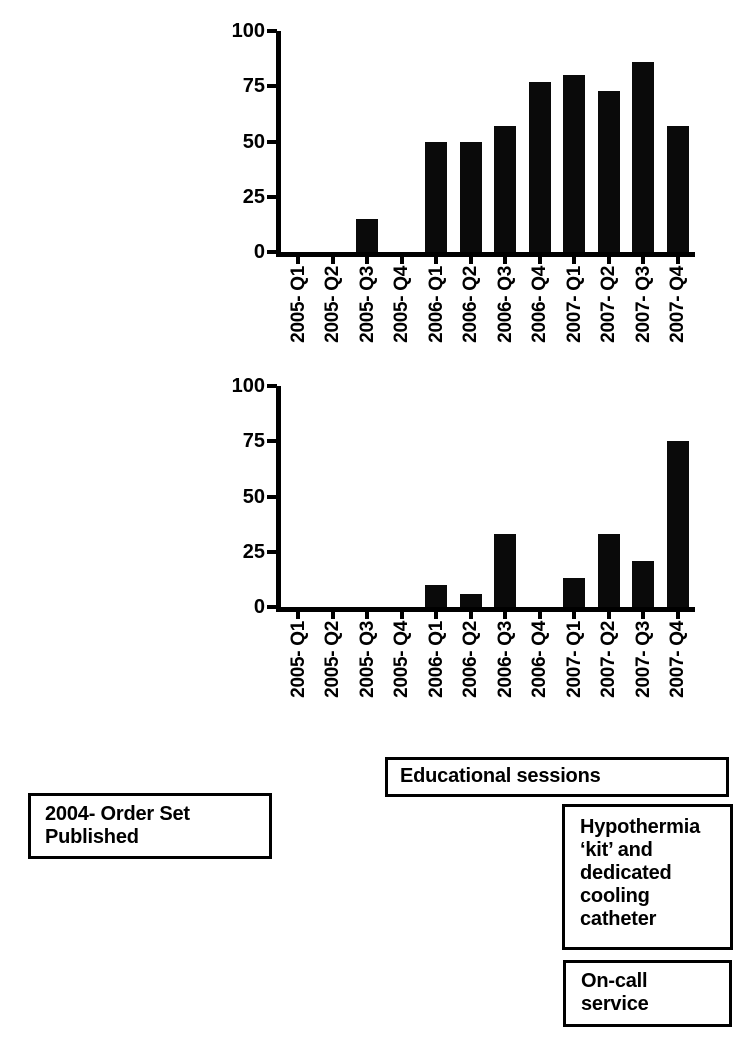 The width and height of the screenshot is (750, 1044). What do you see at coordinates (557, 777) in the screenshot?
I see `annotation-educational-sessions: Educational sessions` at bounding box center [557, 777].